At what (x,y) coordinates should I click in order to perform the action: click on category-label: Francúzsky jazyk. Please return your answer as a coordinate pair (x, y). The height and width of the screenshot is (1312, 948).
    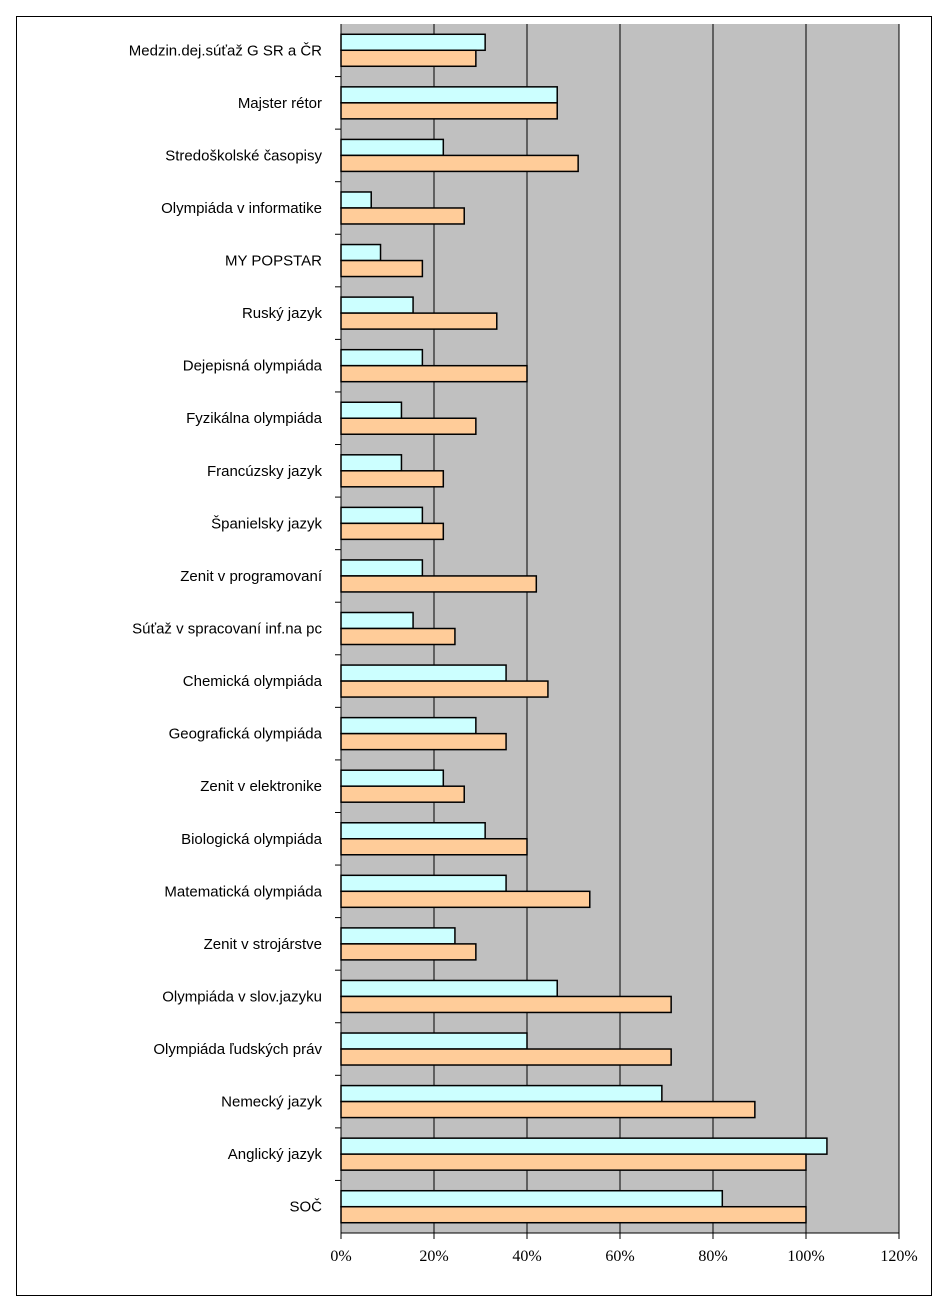
    Looking at the image, I should click on (265, 471).